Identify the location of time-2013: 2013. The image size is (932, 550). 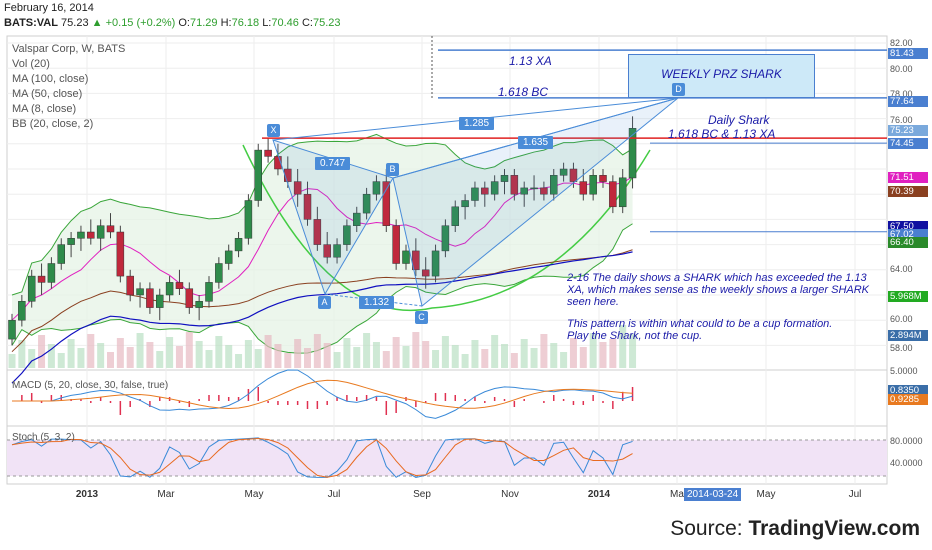
(87, 494).